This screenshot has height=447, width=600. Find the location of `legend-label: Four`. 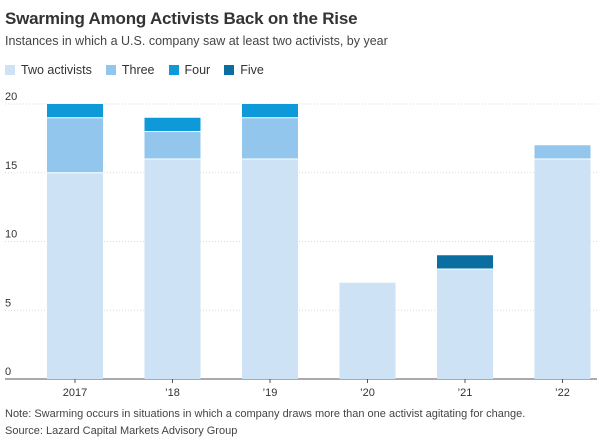

legend-label: Four is located at coordinates (197, 70).